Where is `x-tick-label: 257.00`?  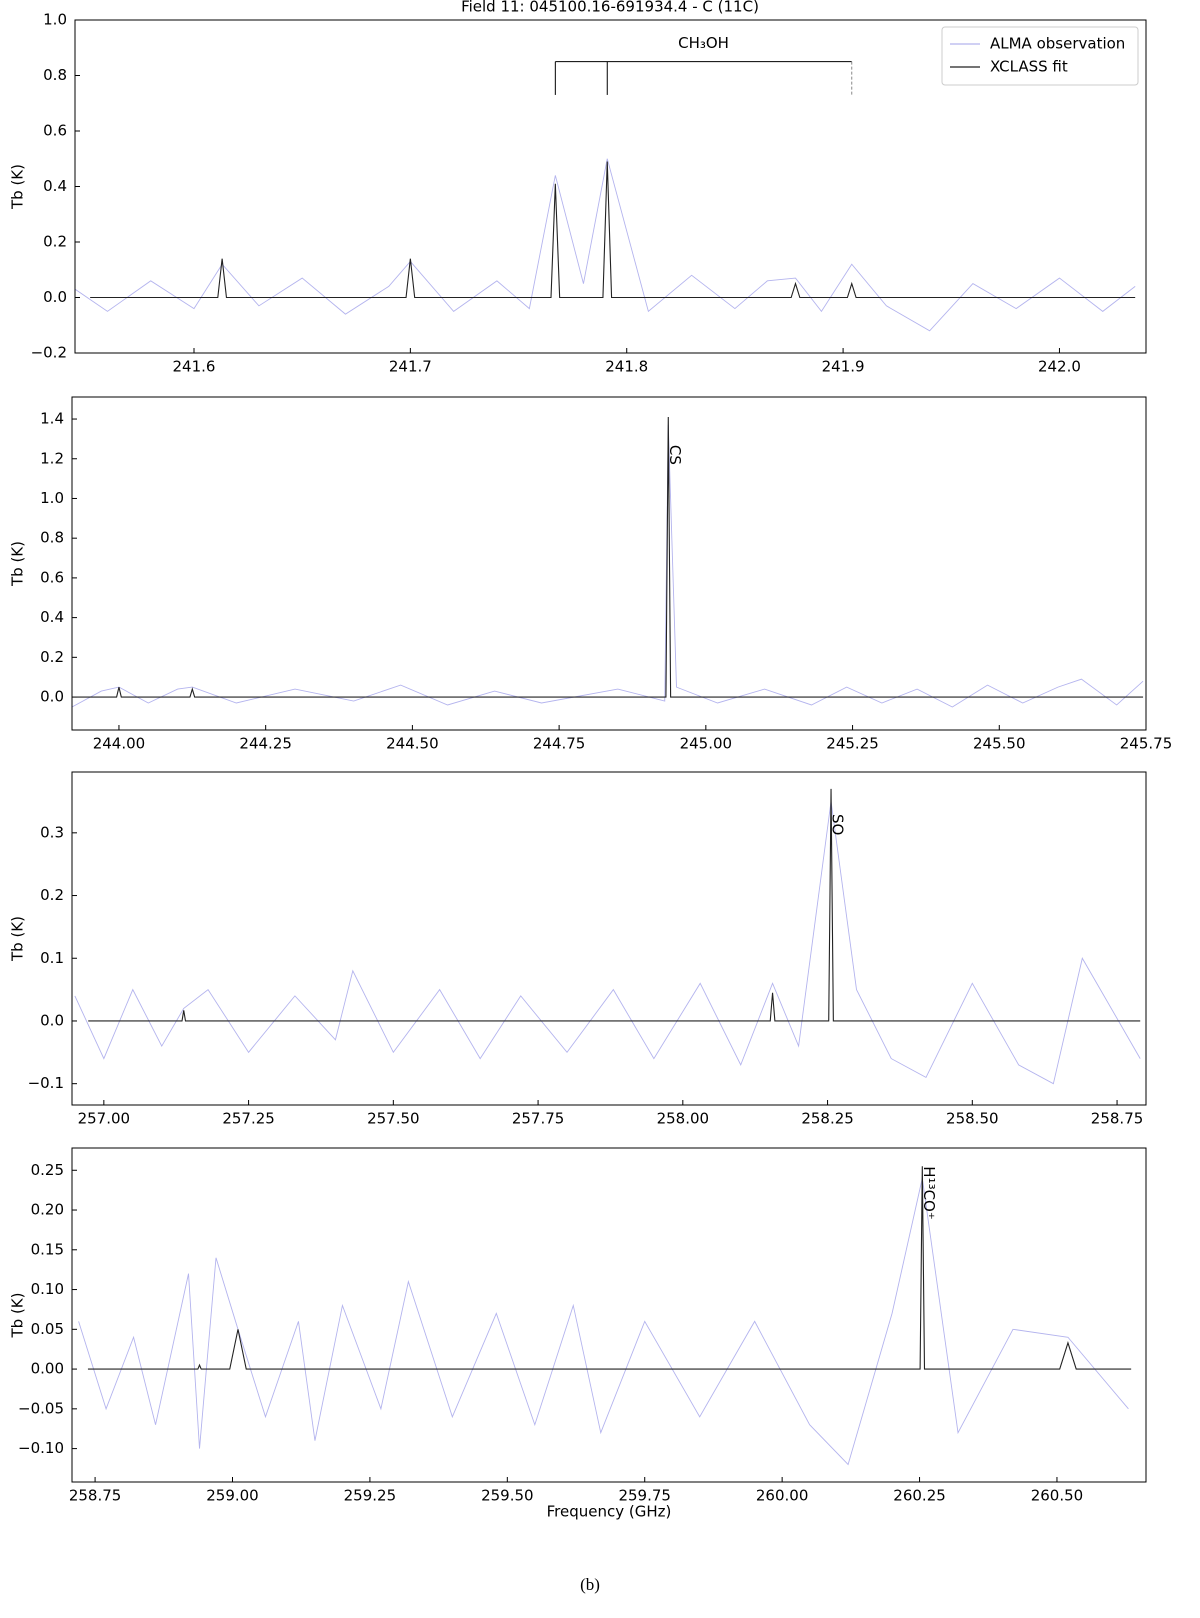
x-tick-label: 257.00 is located at coordinates (104, 1119).